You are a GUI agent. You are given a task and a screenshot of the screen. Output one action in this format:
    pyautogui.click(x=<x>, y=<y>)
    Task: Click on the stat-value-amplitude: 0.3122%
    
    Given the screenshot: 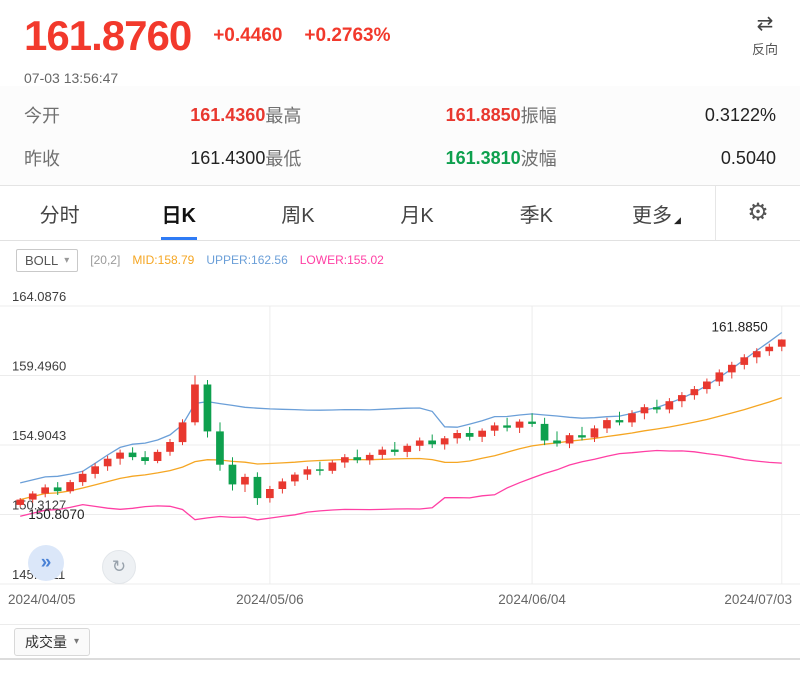 What is the action you would take?
    pyautogui.click(x=740, y=114)
    